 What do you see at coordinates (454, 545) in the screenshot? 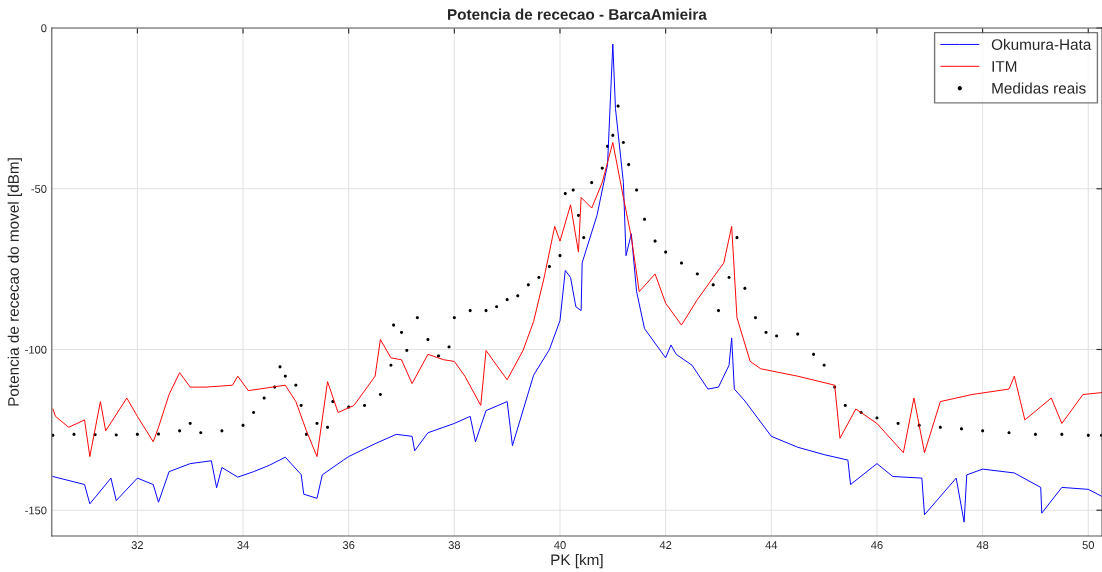
I see `x-tick-label: 38` at bounding box center [454, 545].